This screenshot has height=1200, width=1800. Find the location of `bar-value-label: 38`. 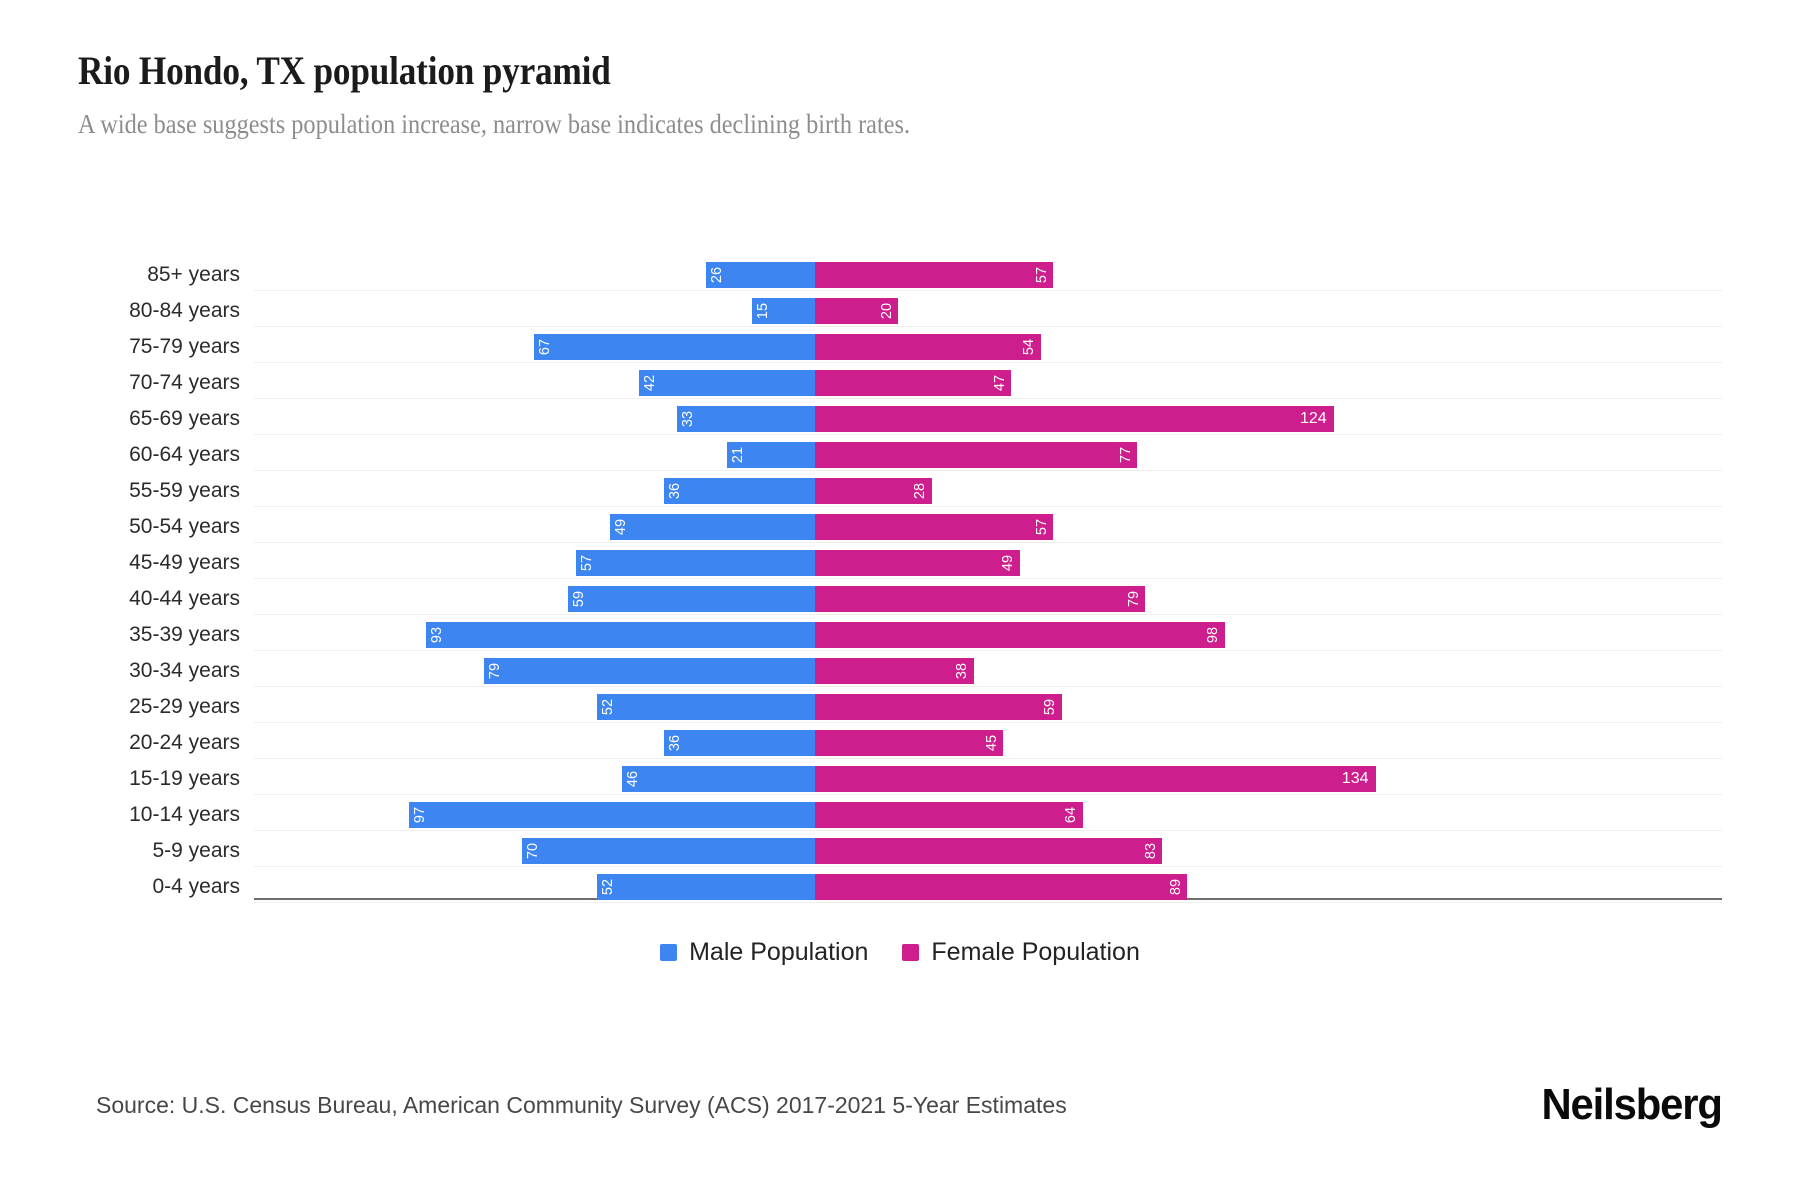

bar-value-label: 38 is located at coordinates (962, 671).